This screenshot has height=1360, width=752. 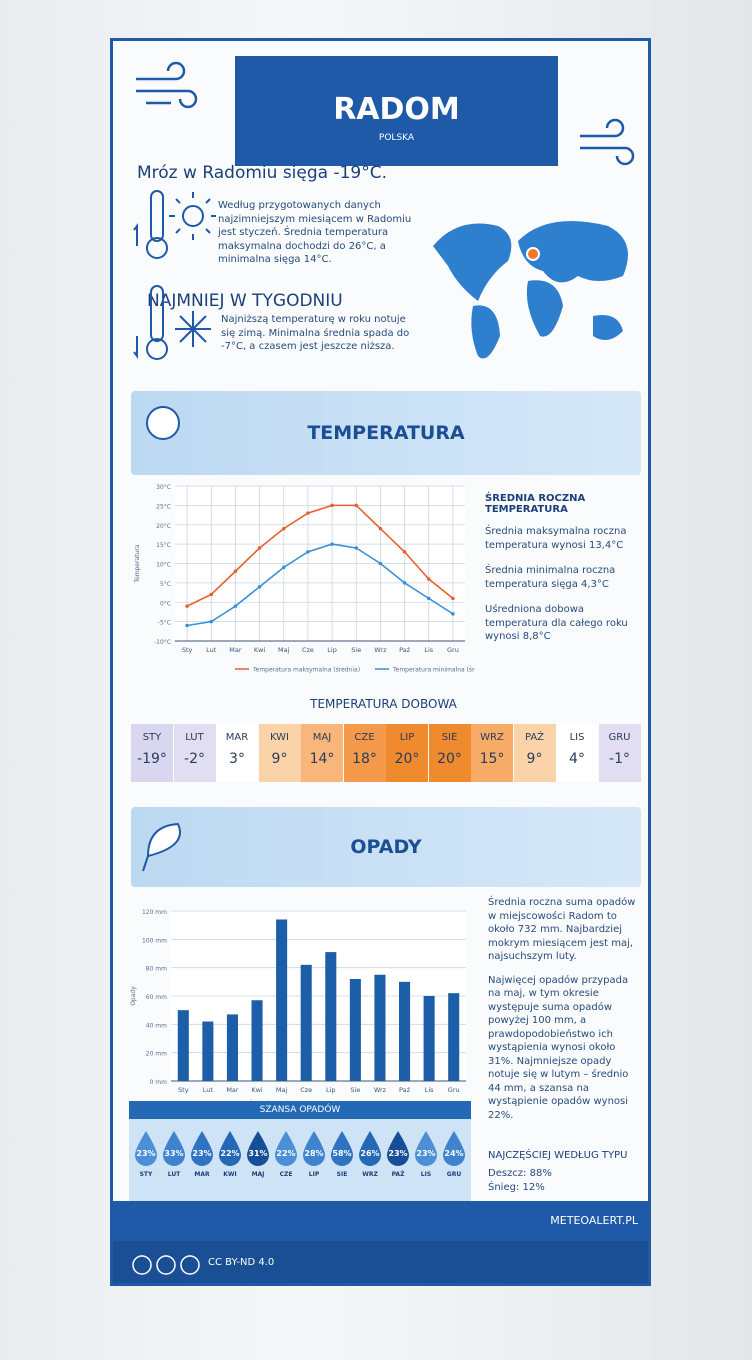 I want to click on month: WRZ, so click(x=492, y=737).